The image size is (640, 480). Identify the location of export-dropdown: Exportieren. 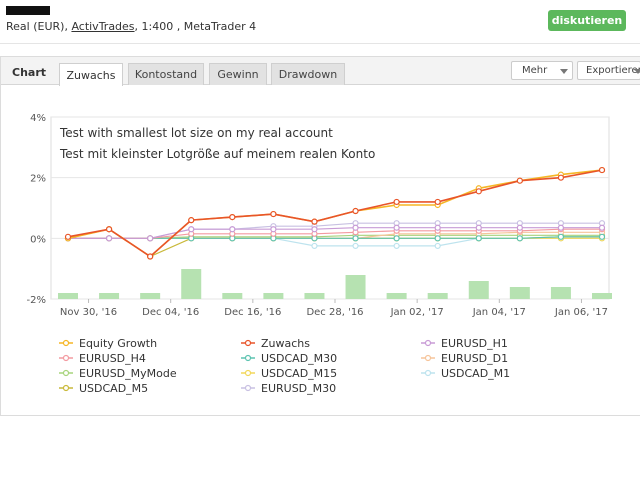
(608, 70).